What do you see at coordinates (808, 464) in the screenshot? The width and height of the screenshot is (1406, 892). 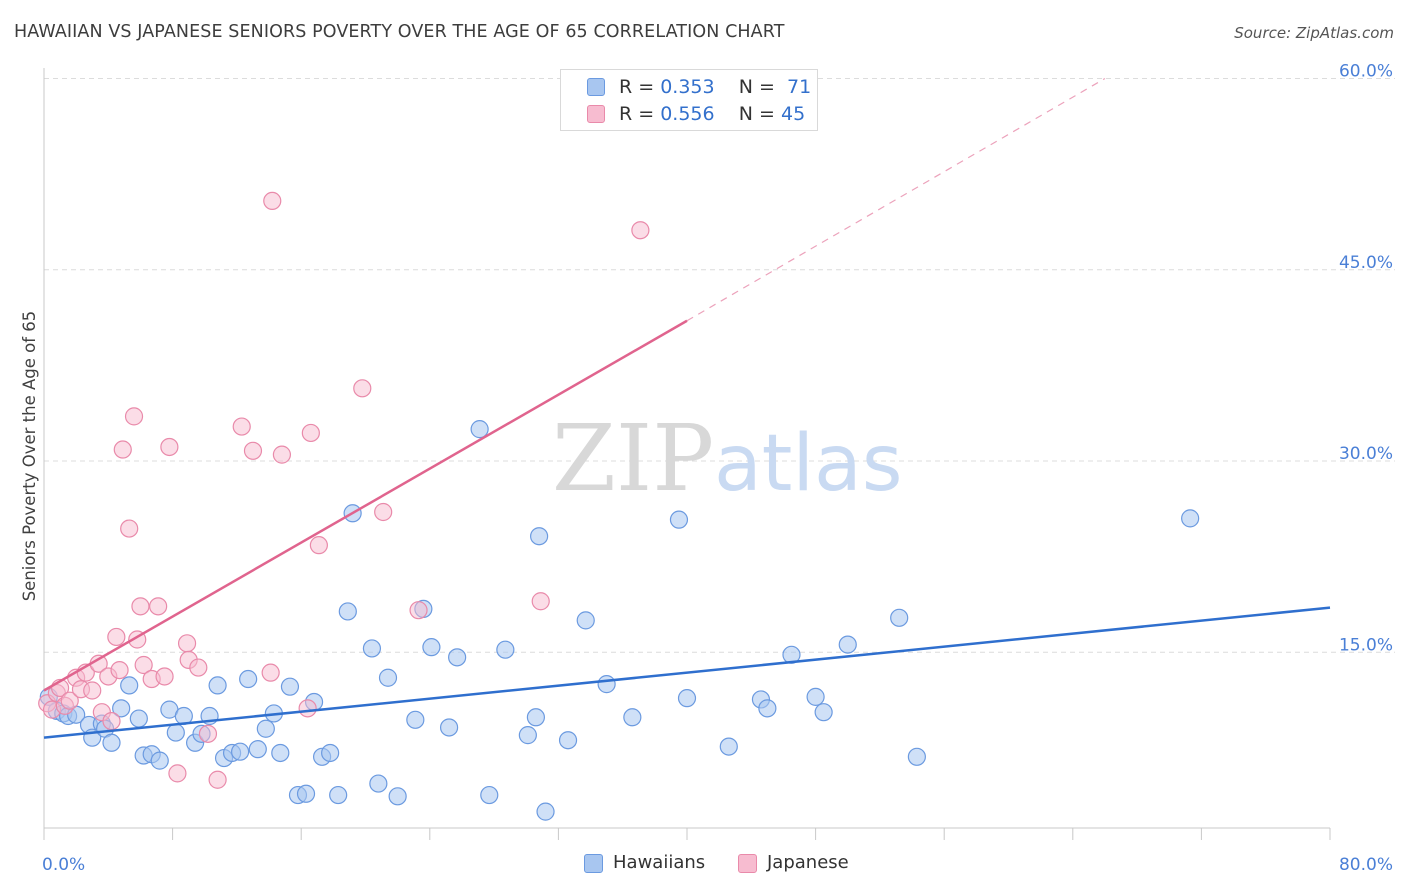 I see `watermark-atlas: atlas` at bounding box center [808, 464].